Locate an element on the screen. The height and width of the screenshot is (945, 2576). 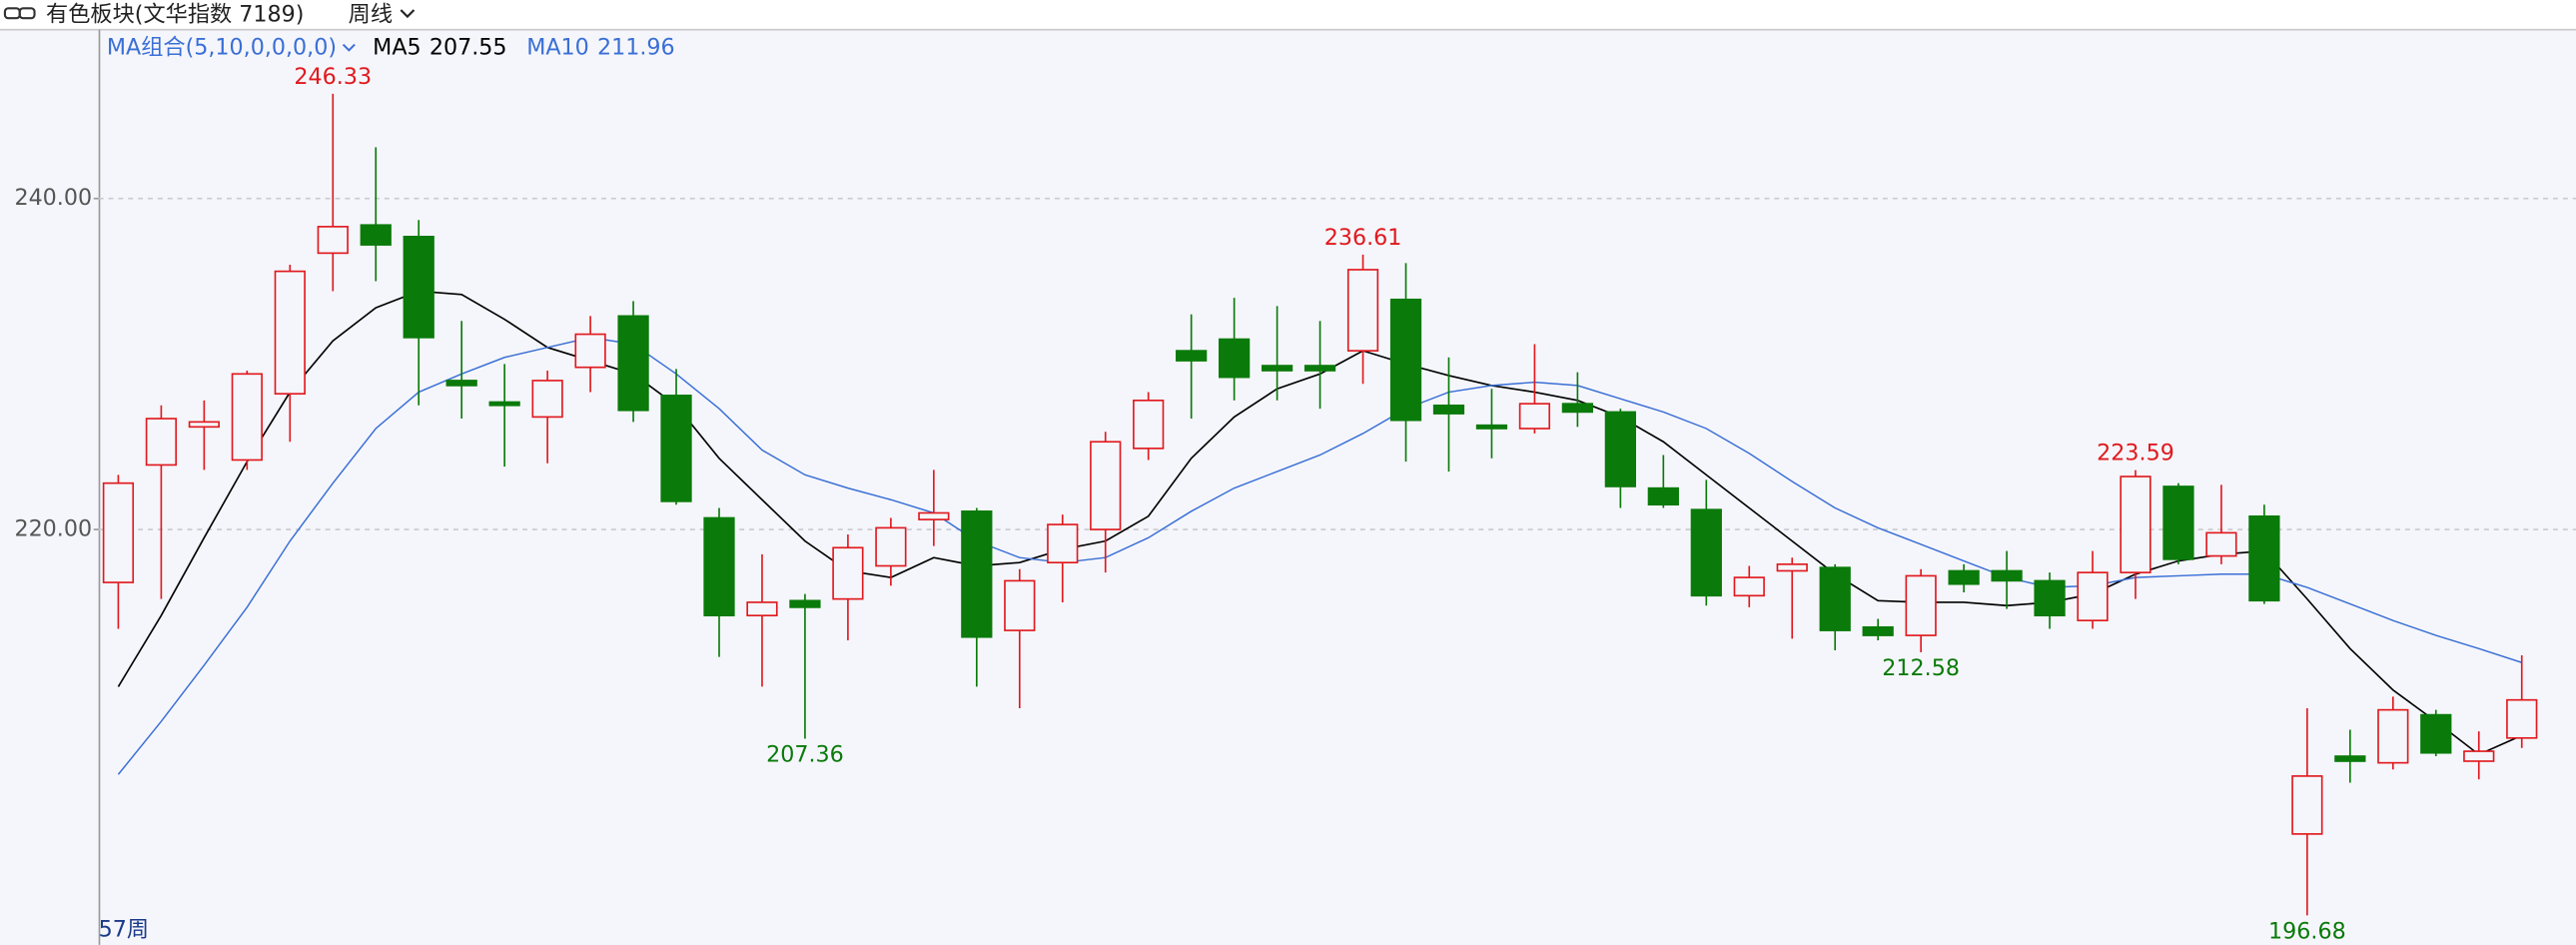
legend-name: MA5 is located at coordinates (397, 47).